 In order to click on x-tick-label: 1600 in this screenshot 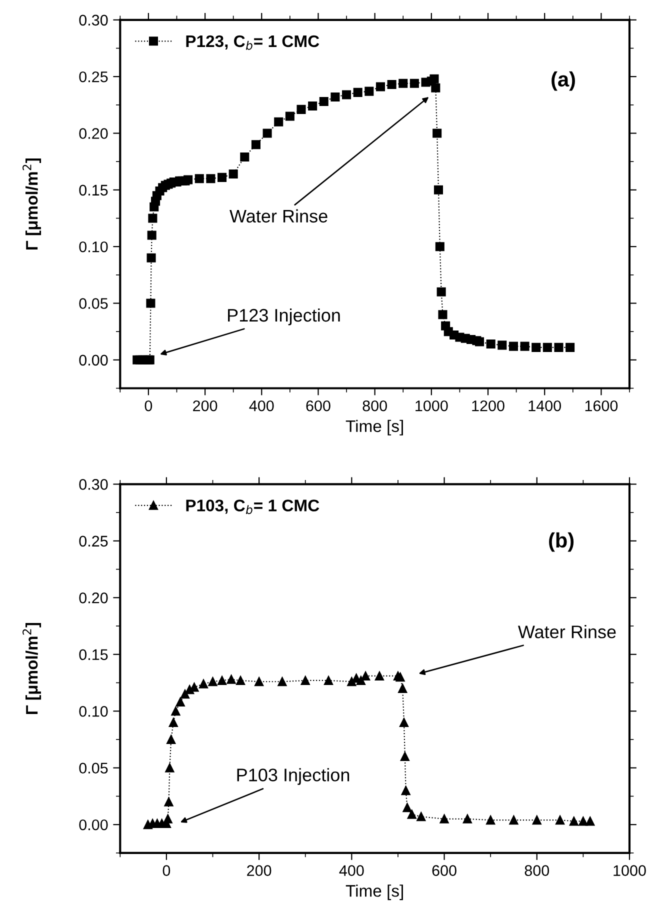, I will do `click(601, 406)`.